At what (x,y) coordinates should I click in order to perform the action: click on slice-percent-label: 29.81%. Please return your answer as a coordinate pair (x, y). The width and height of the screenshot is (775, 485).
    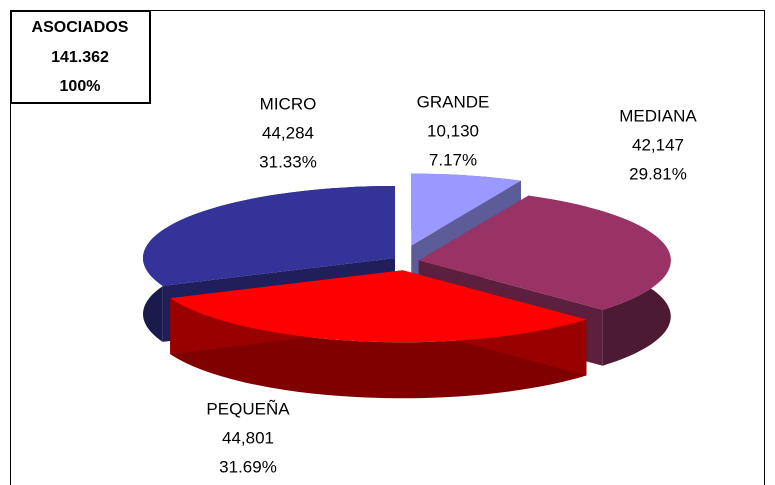
    Looking at the image, I should click on (658, 173).